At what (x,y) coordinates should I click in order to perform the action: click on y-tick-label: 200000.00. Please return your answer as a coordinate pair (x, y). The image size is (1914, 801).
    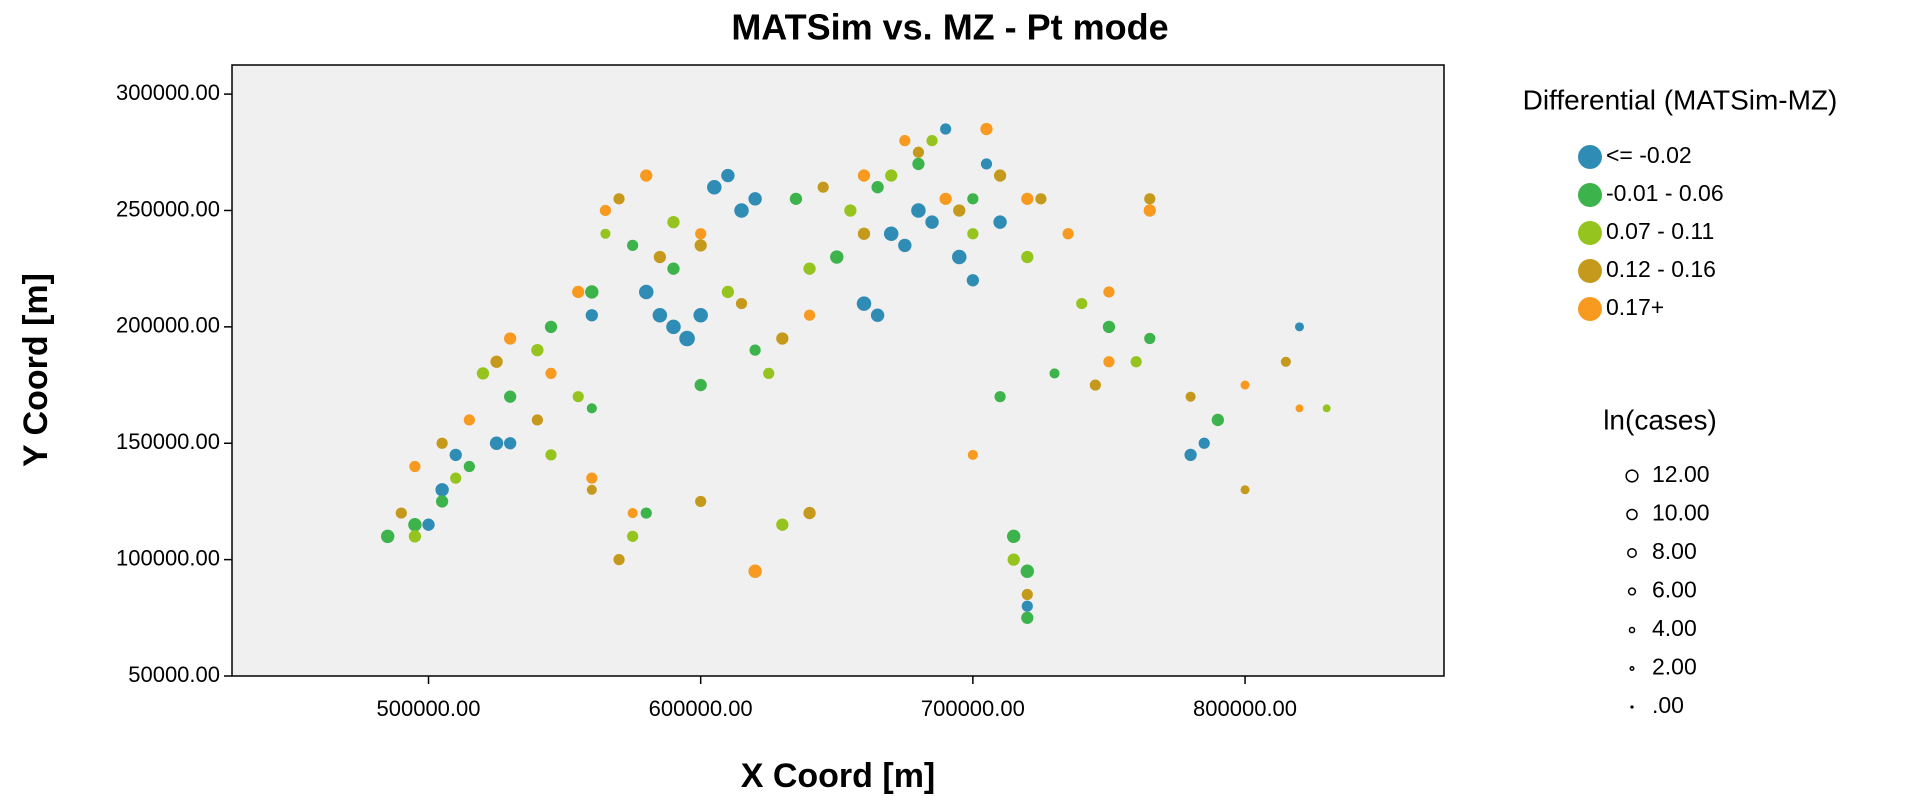
    Looking at the image, I should click on (168, 325).